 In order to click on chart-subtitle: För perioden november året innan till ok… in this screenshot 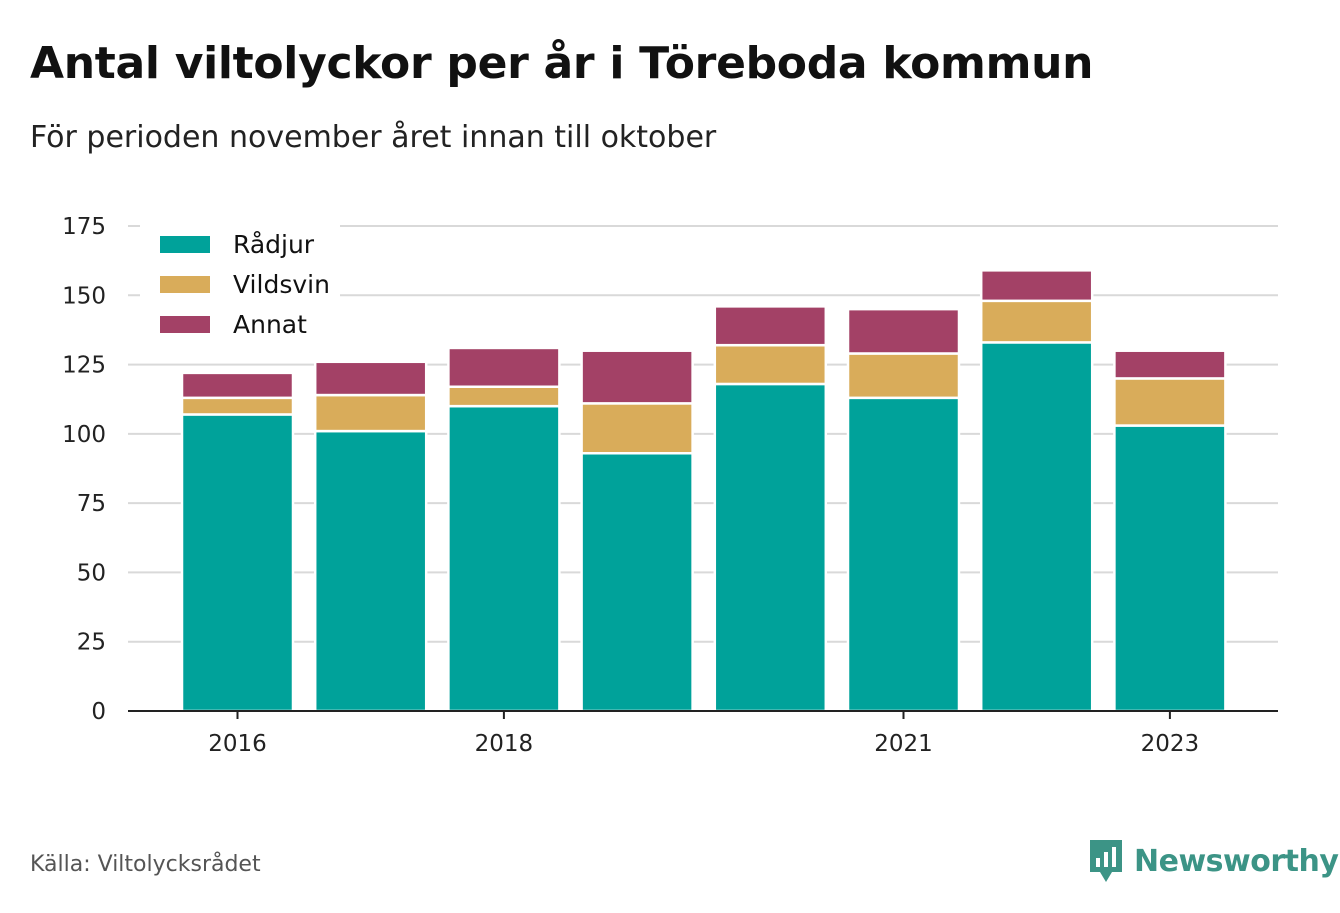, I will do `click(373, 137)`.